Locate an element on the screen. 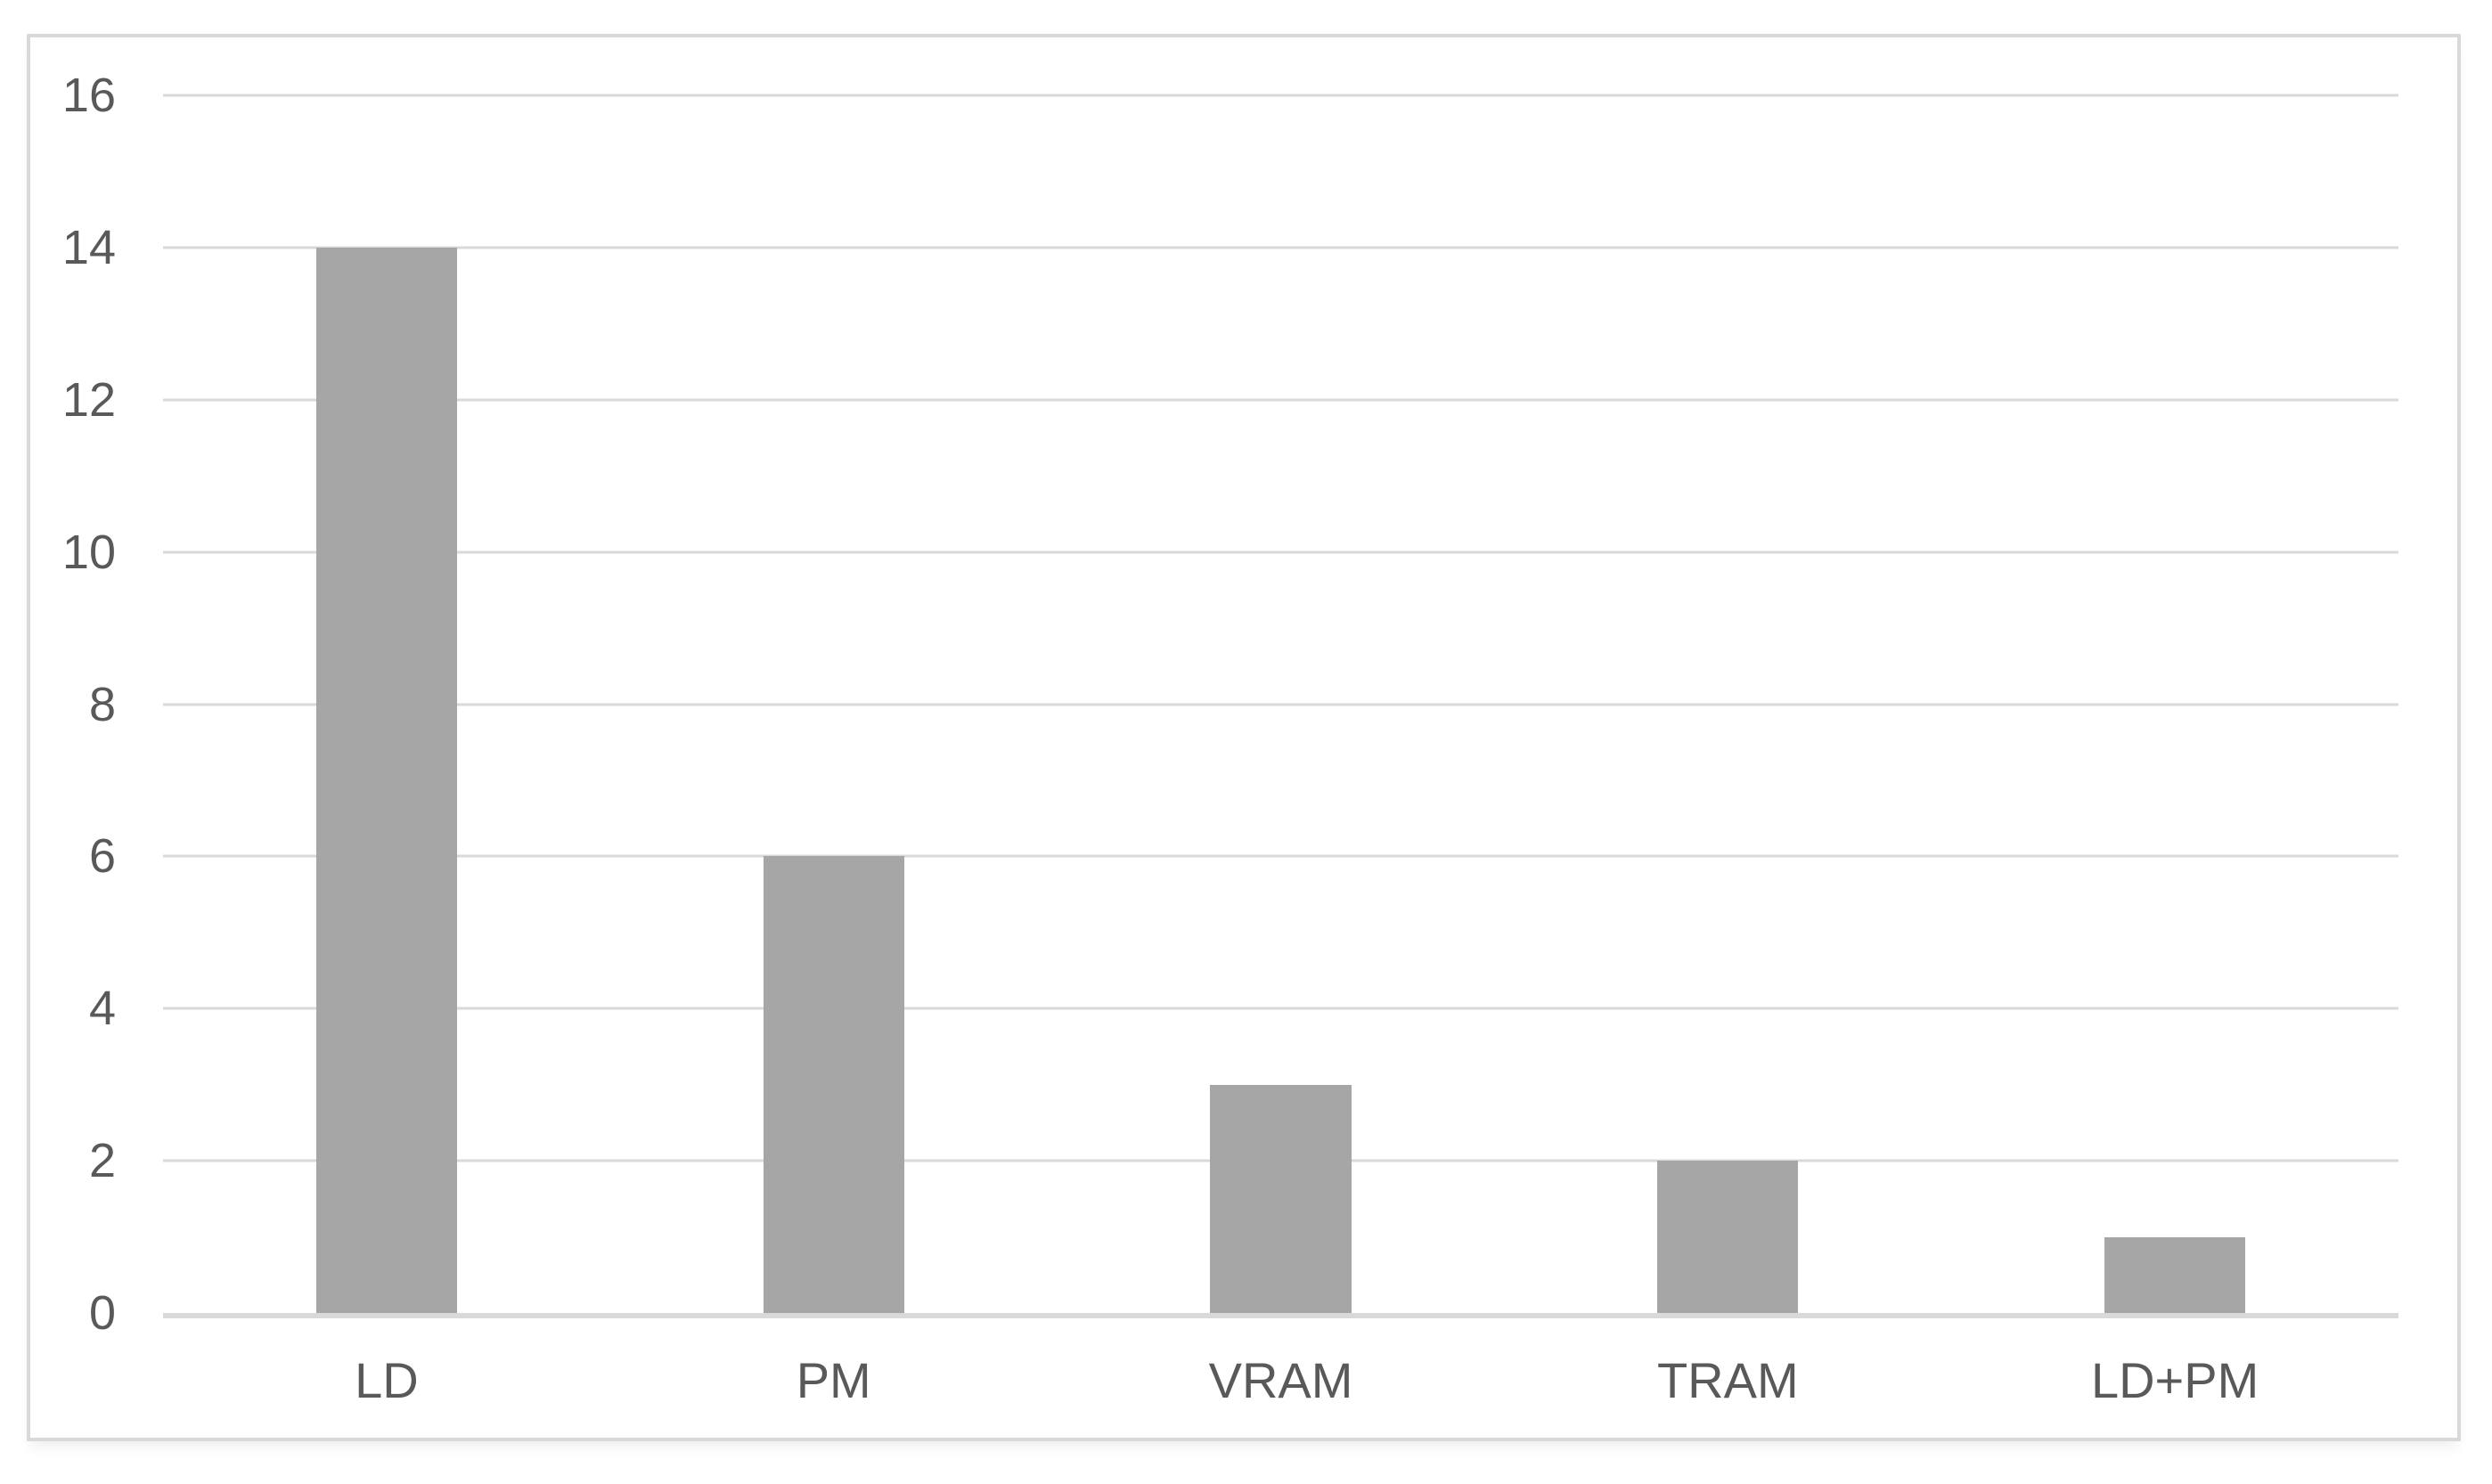  bar-slot-VRAM is located at coordinates (1281, 704).